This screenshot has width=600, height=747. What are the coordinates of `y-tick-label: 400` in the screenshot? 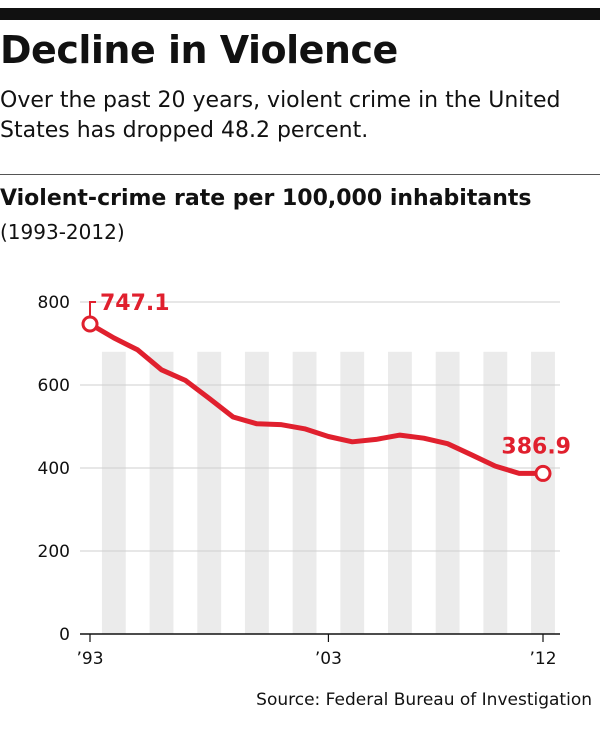 It's located at (54, 469).